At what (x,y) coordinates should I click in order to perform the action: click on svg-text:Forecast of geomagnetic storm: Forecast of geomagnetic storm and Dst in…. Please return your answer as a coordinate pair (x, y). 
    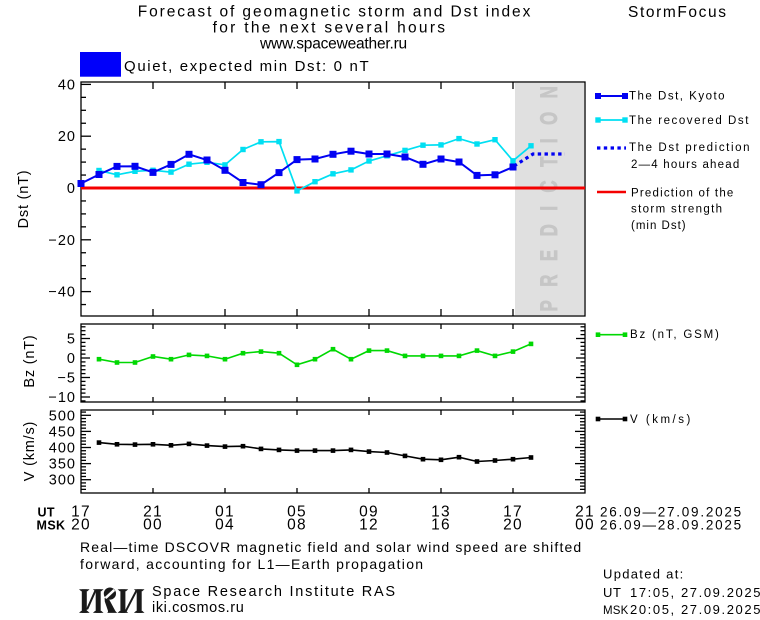
    Looking at the image, I should click on (335, 12).